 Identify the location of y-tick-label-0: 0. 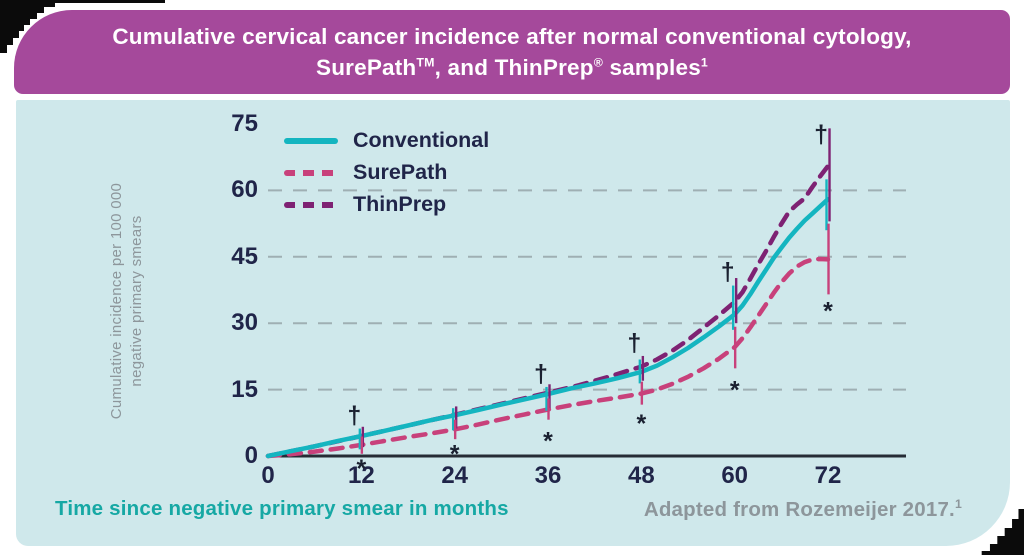
(251, 455).